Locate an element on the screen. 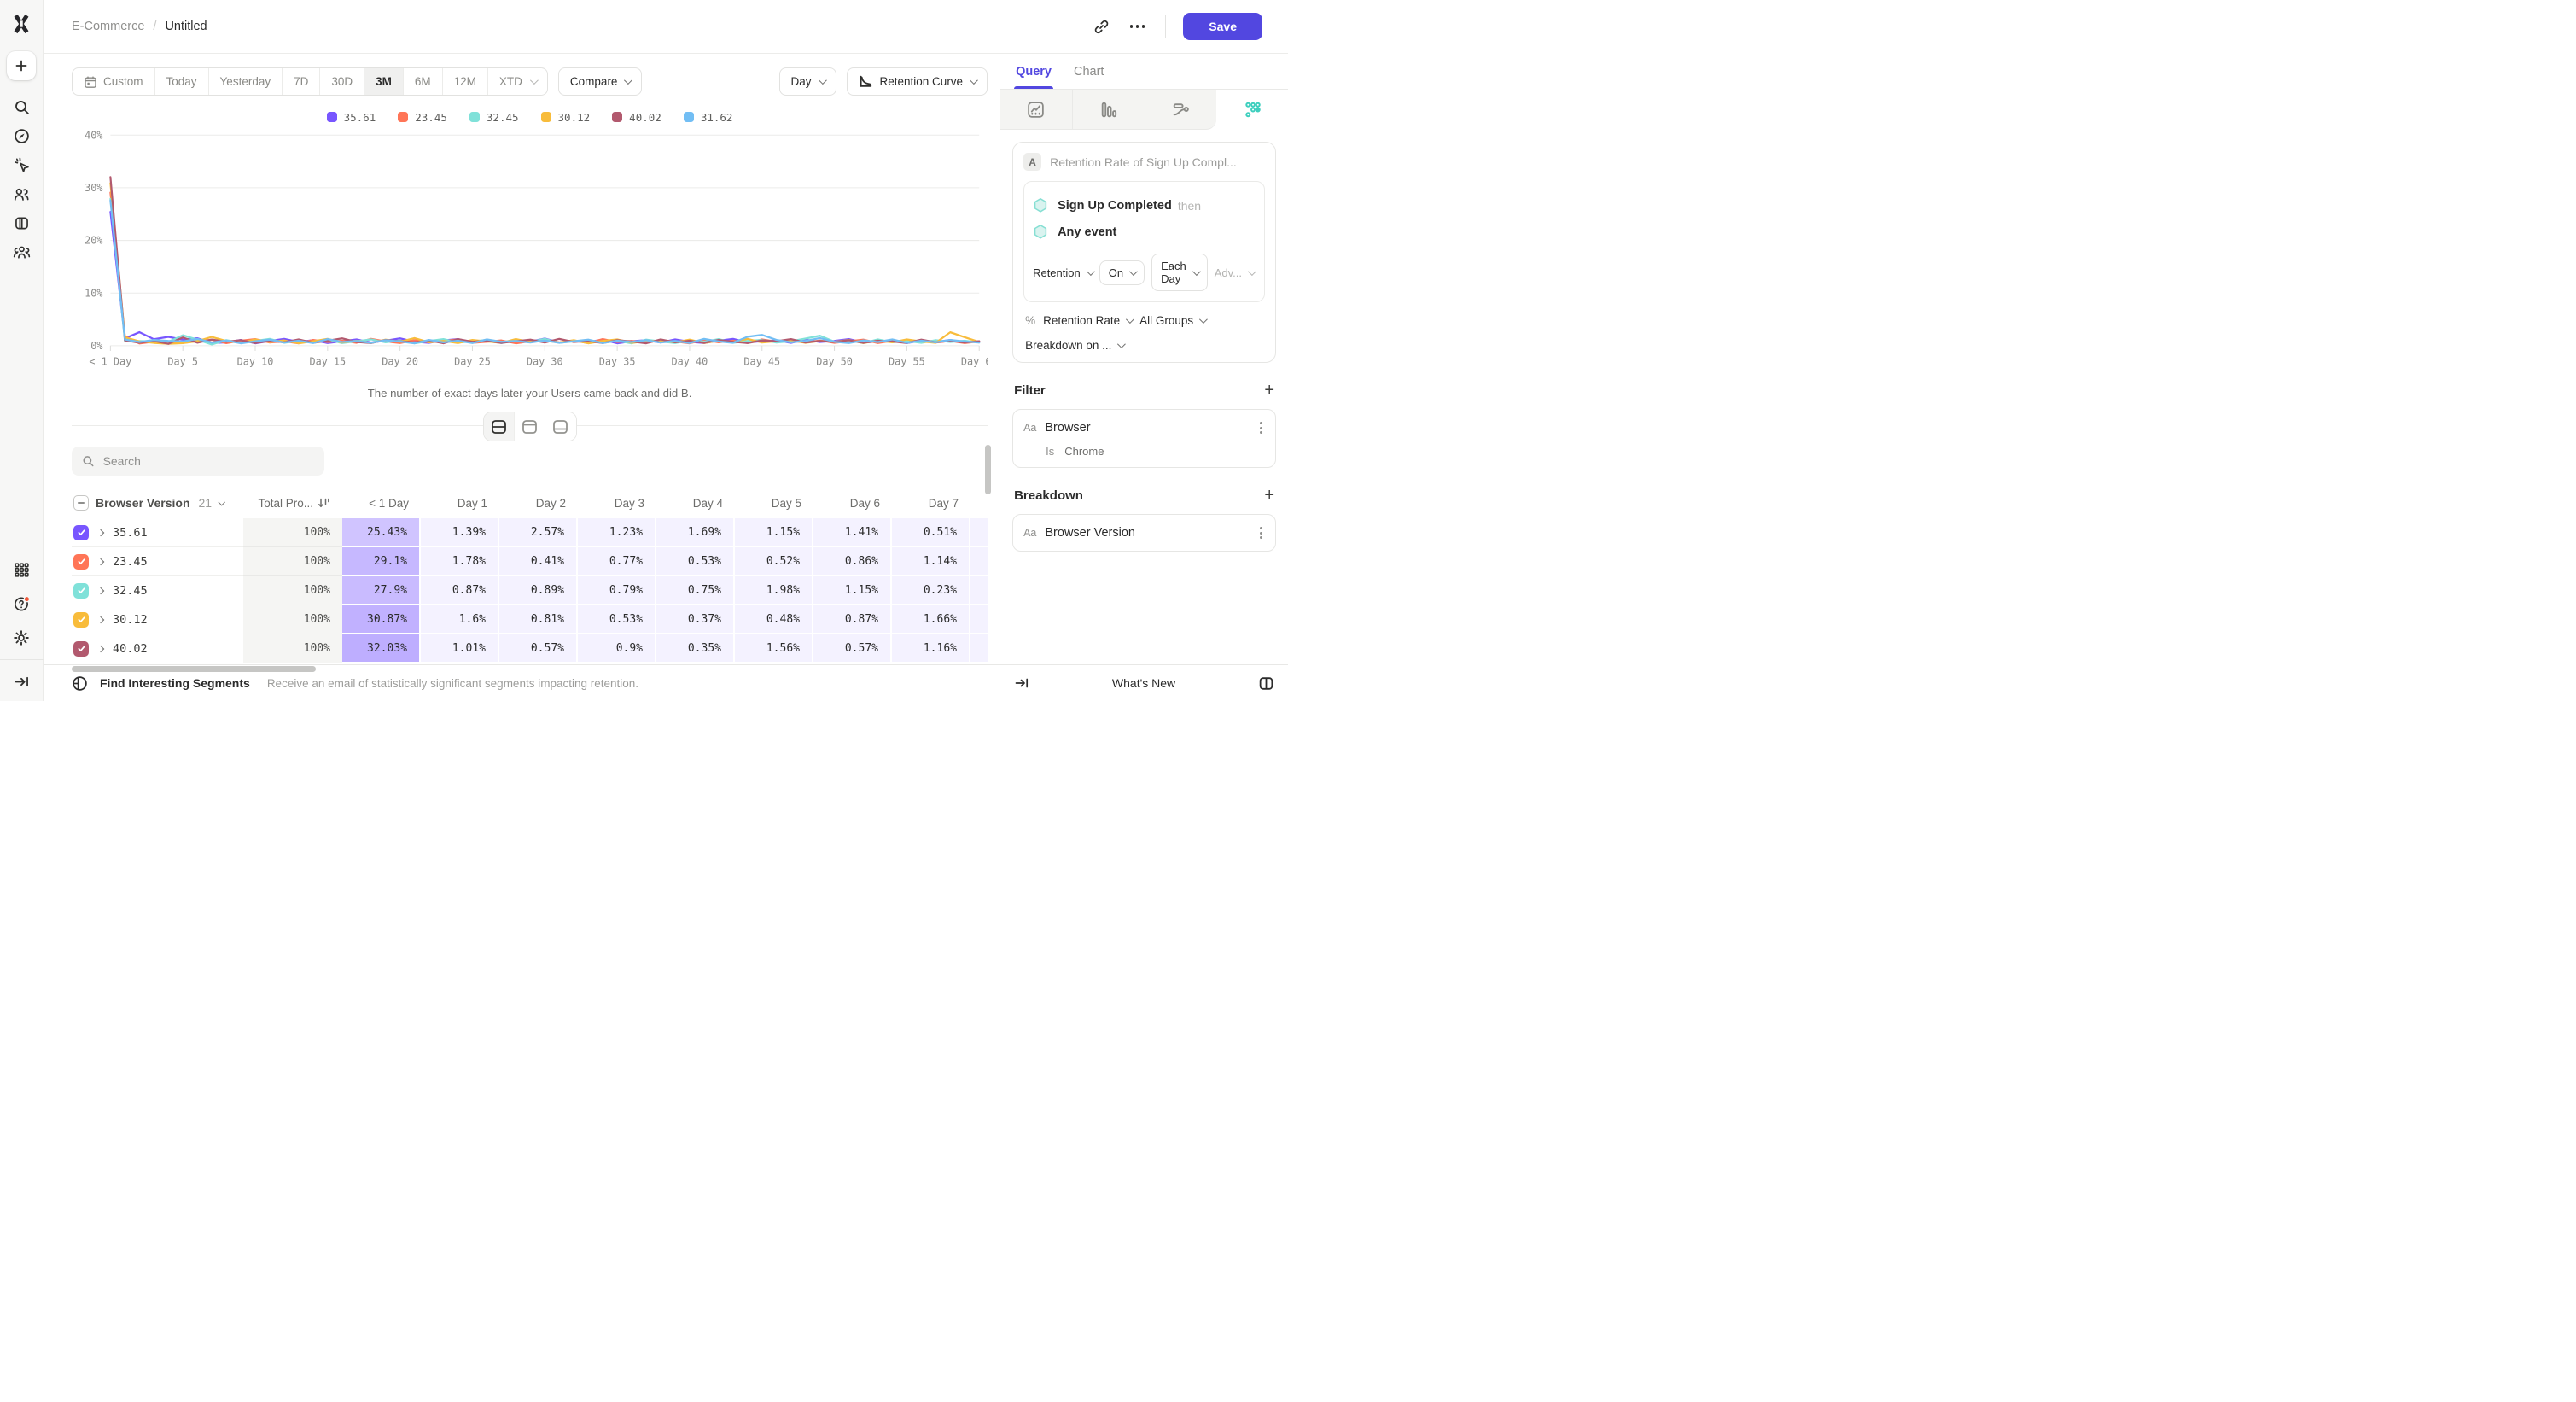  retention-value-cell: 1.41% is located at coordinates (852, 532).